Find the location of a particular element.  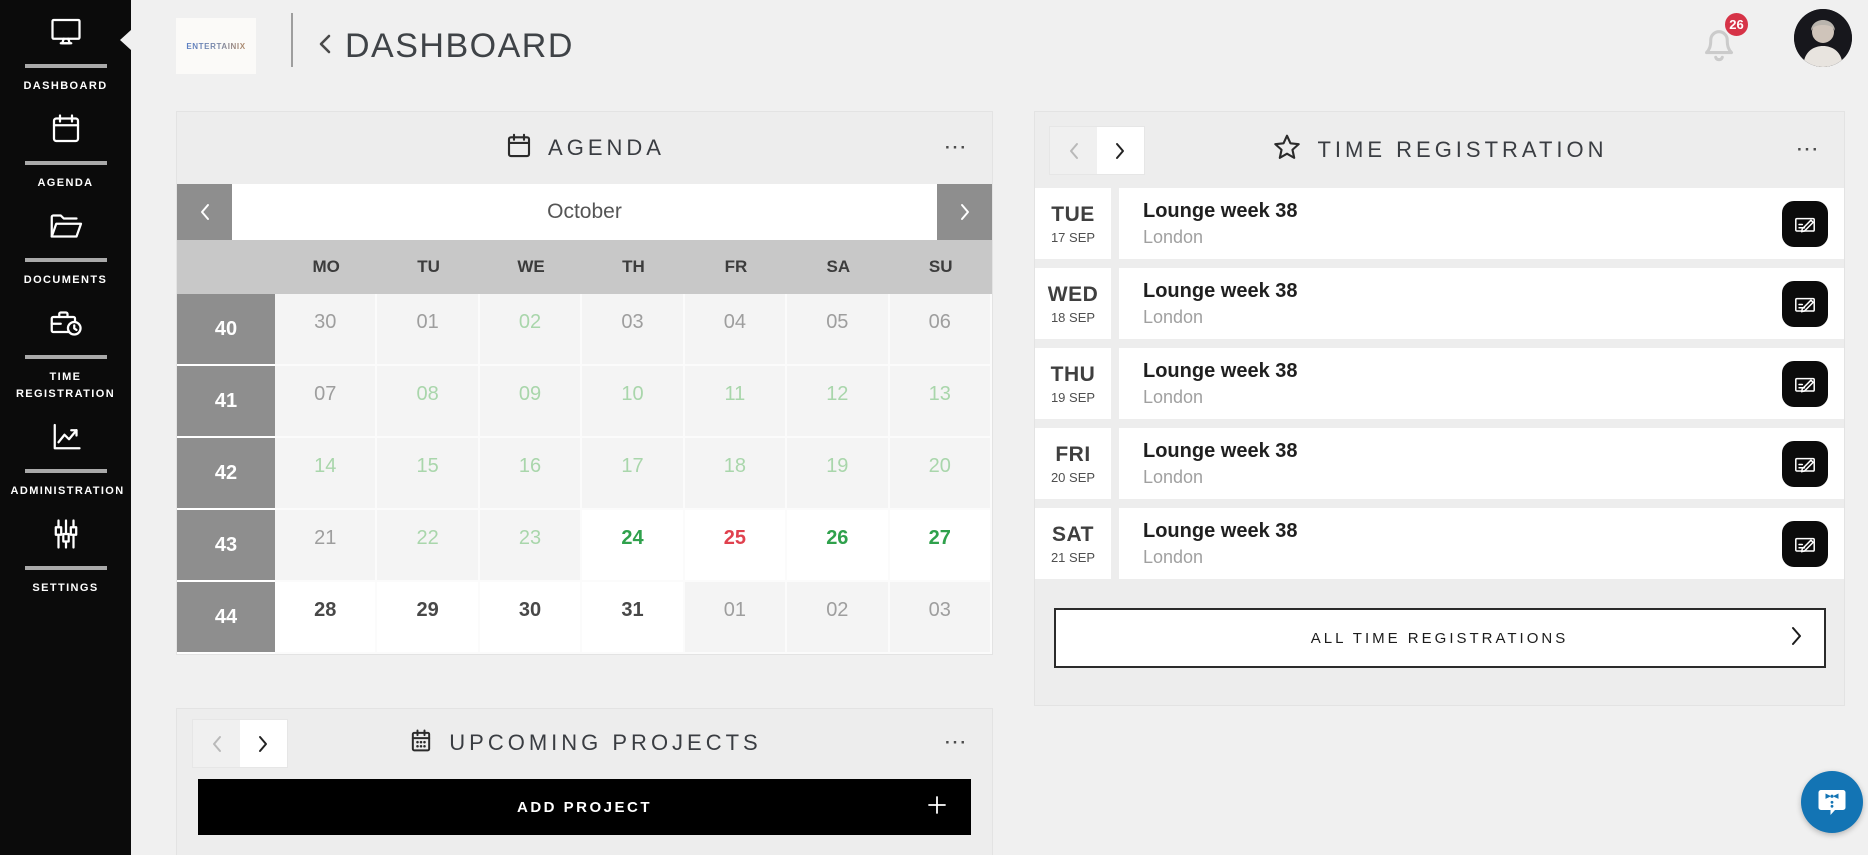

star-icon is located at coordinates (1287, 150).